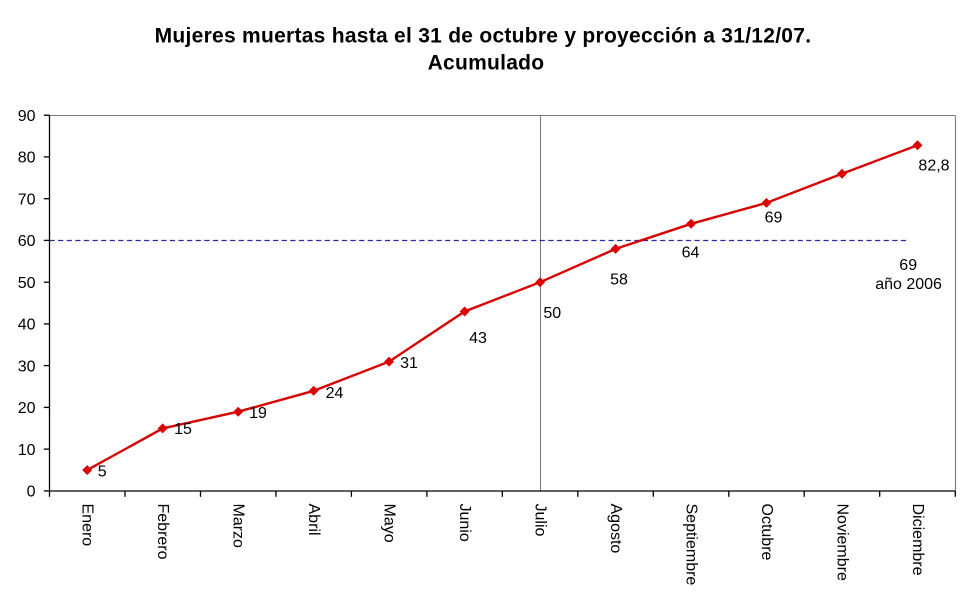 The height and width of the screenshot is (604, 970). Describe the element at coordinates (933, 166) in the screenshot. I see `svg-text: 82,8` at that location.